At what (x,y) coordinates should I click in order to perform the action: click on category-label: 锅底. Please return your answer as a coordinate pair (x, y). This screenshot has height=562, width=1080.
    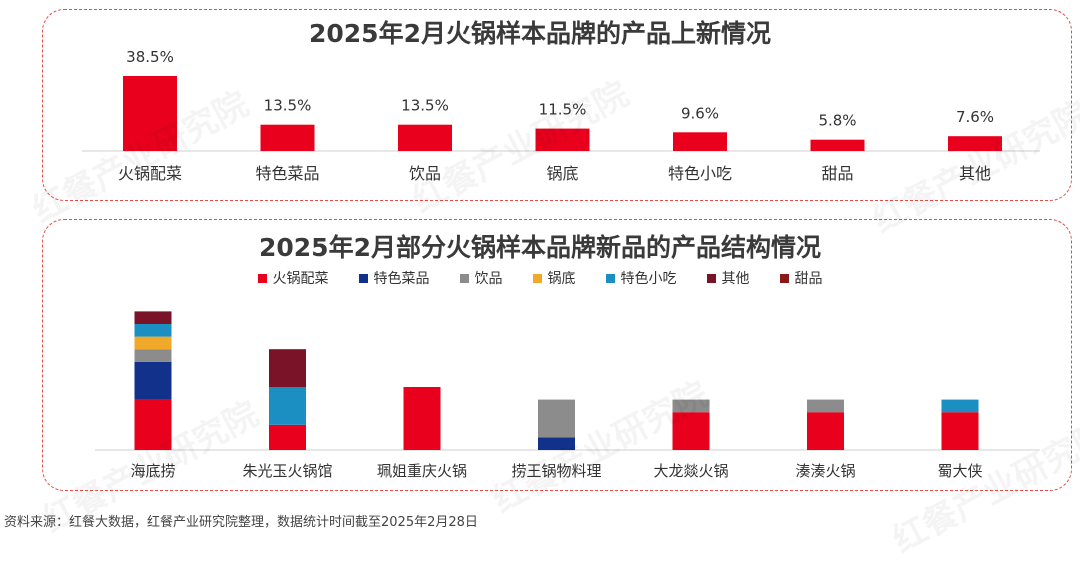
    Looking at the image, I should click on (562, 173).